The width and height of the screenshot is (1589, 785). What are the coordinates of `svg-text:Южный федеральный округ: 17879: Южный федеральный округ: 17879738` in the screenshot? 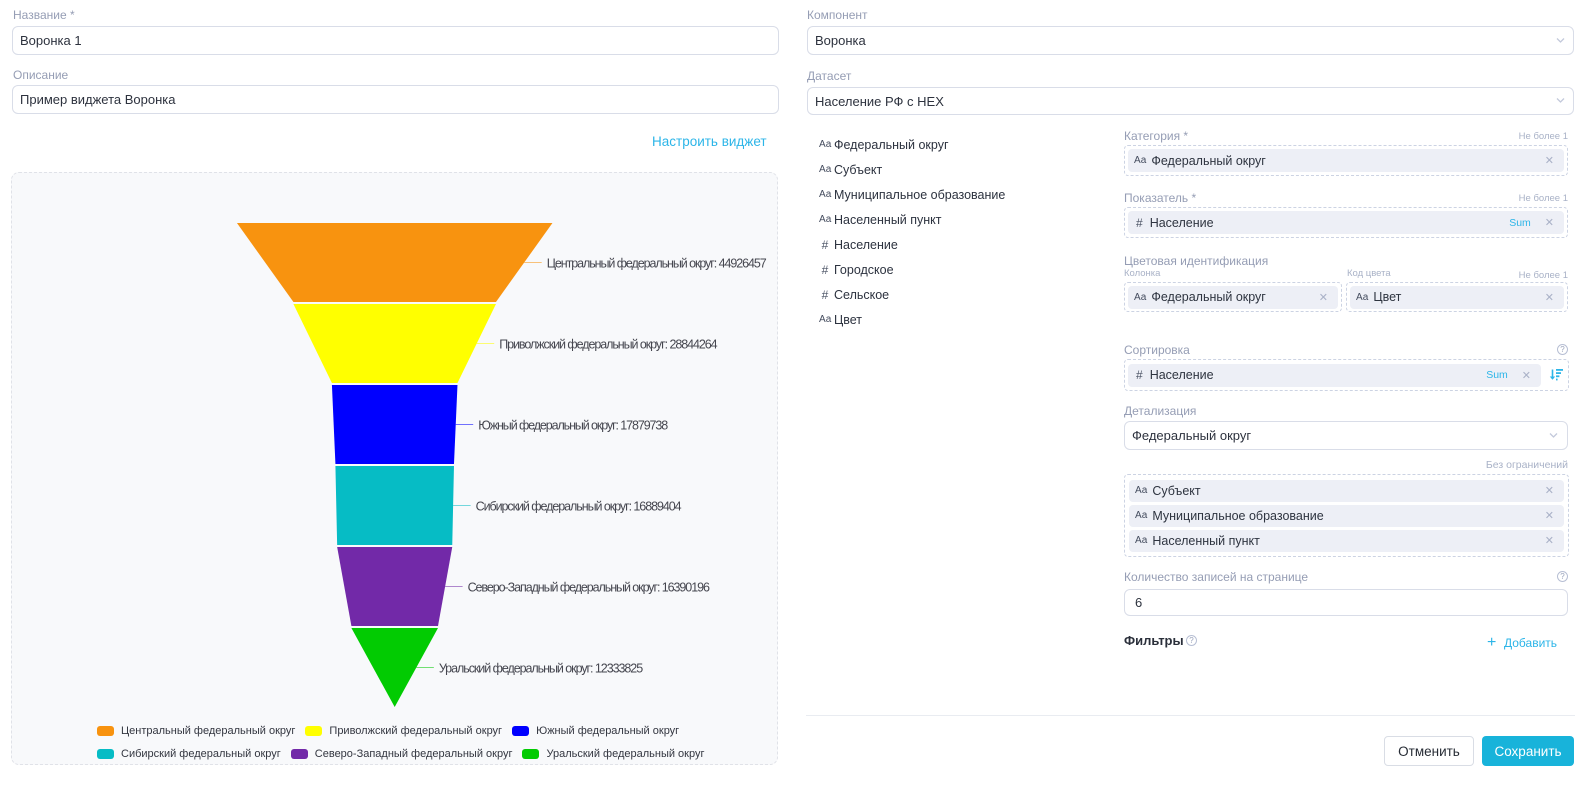 It's located at (573, 426).